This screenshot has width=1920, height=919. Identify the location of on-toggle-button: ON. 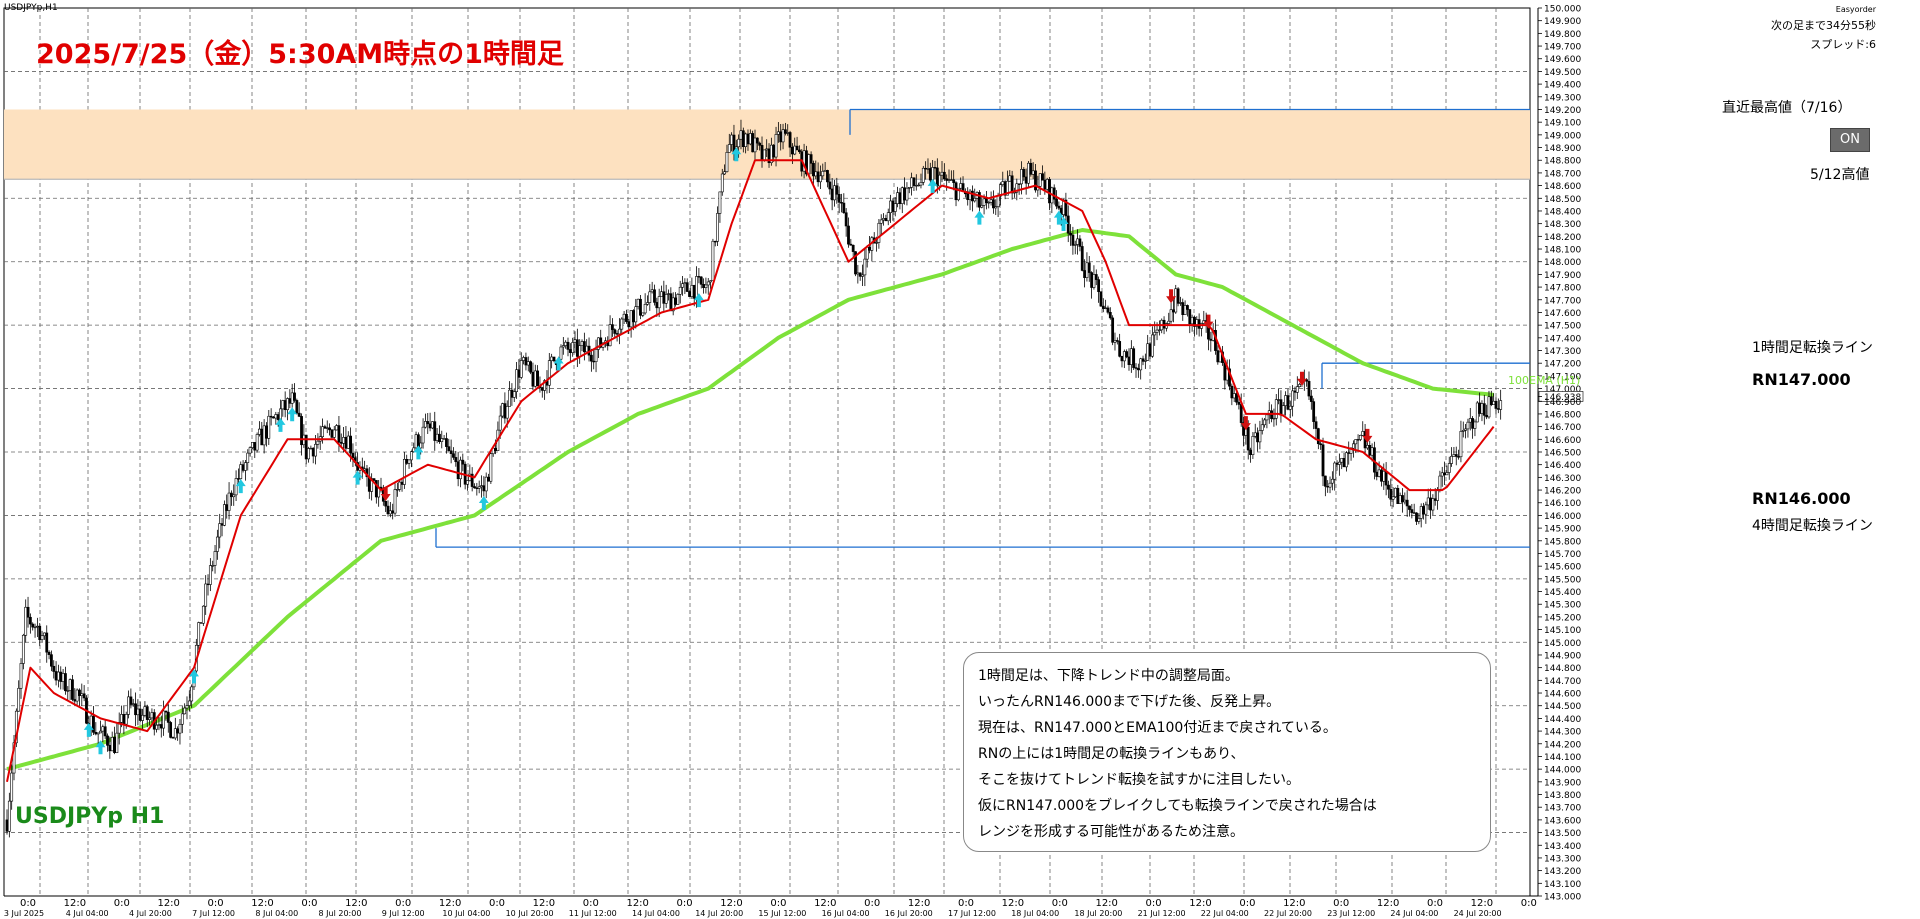
(1850, 140).